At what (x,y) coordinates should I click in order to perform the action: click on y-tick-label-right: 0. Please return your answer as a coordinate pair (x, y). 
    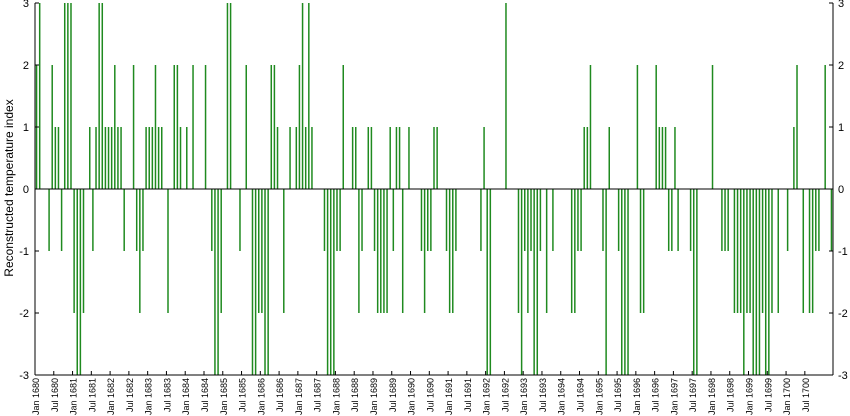
    Looking at the image, I should click on (841, 190).